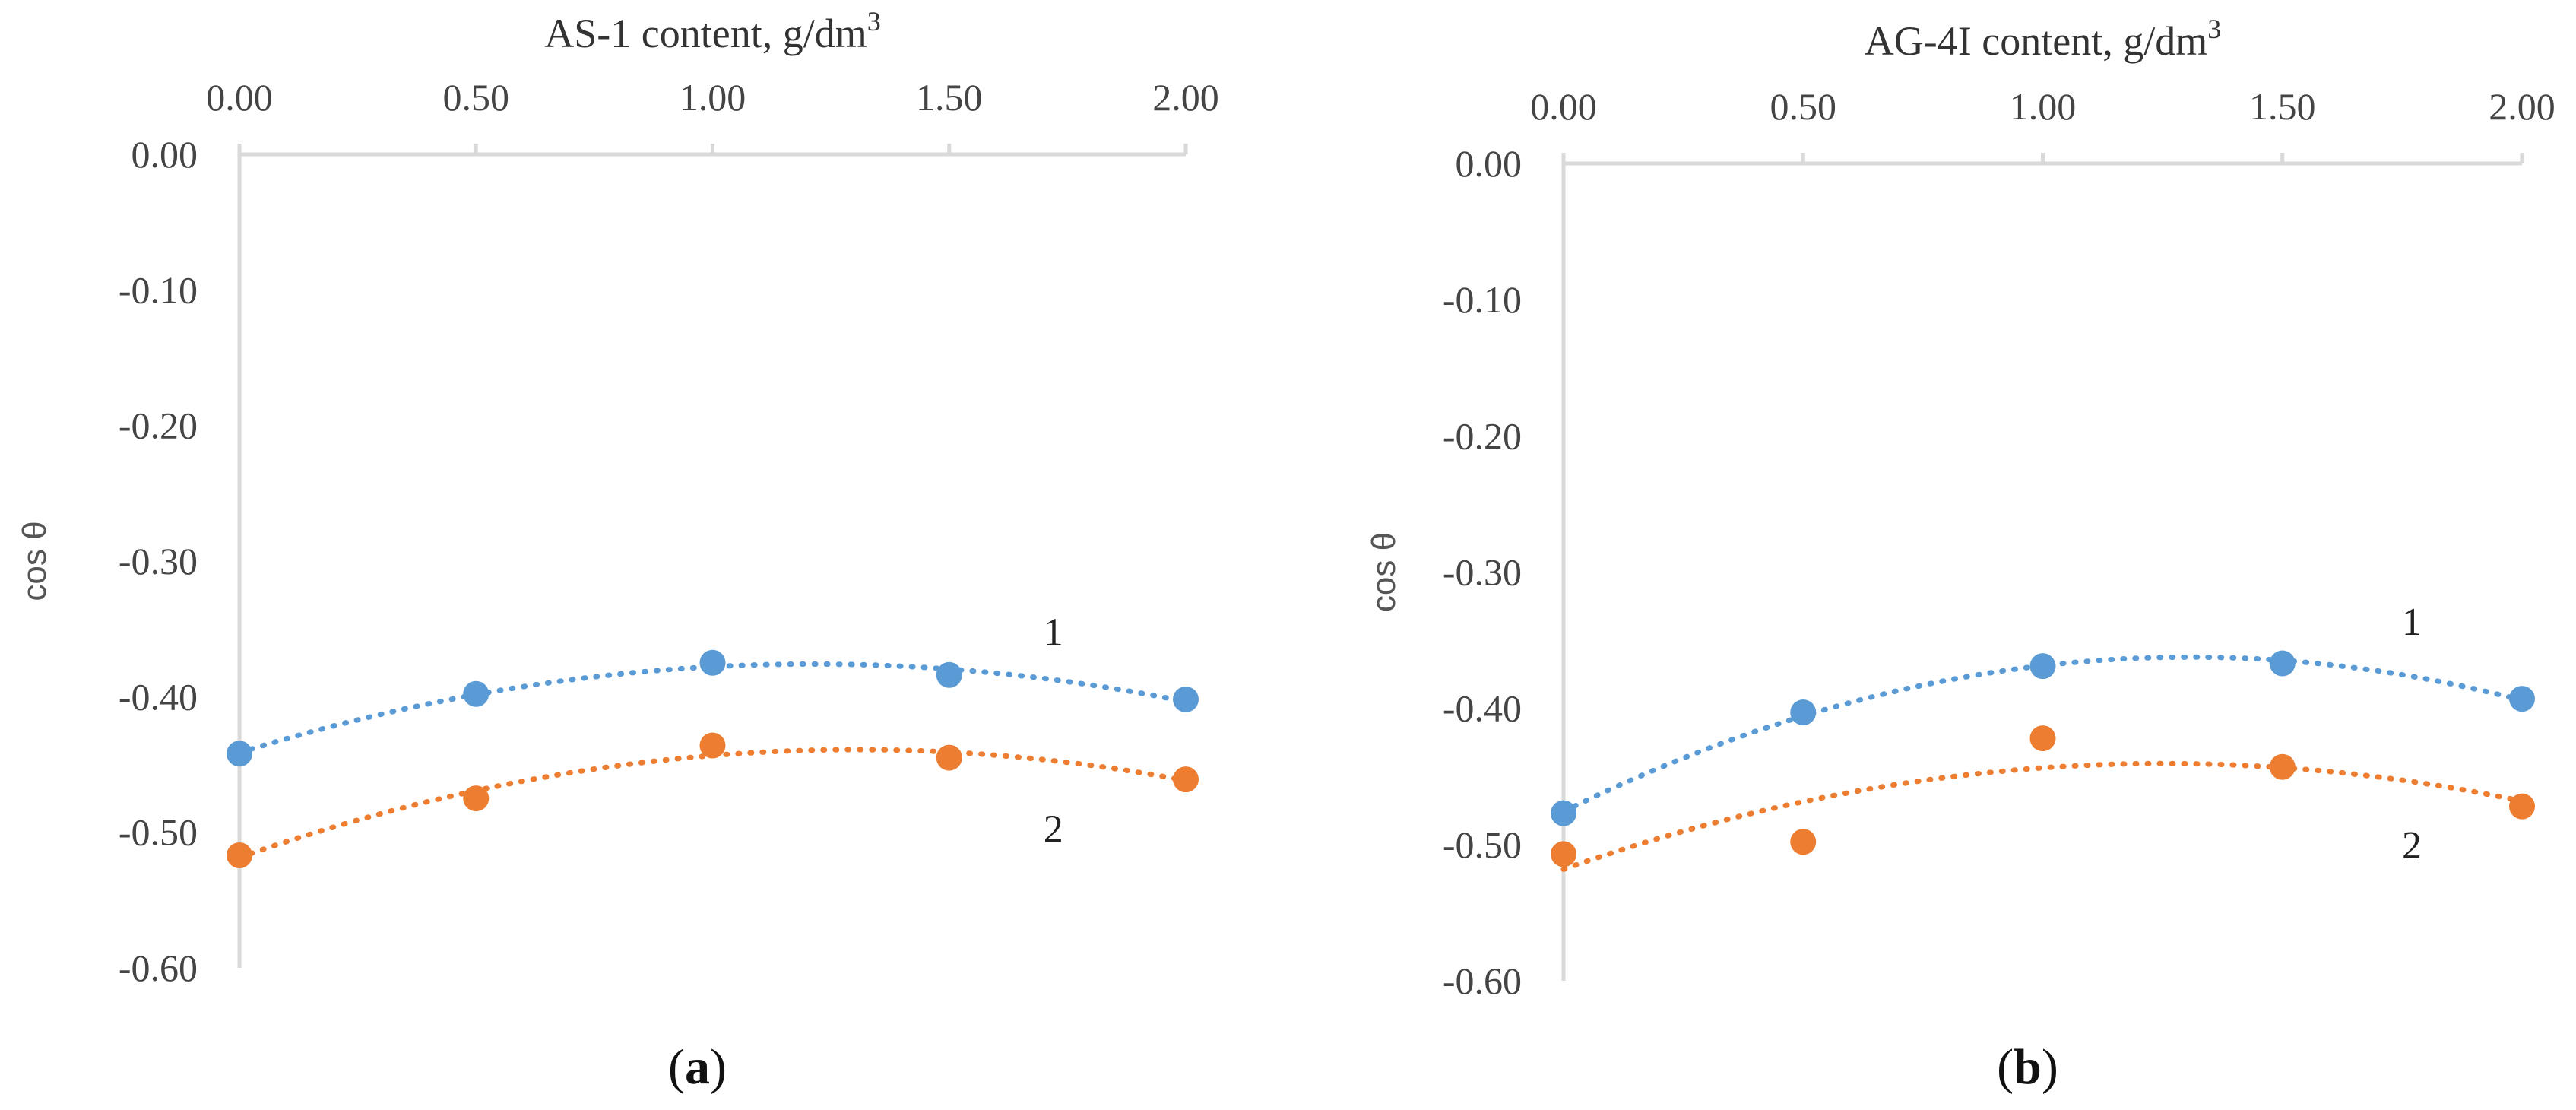 This screenshot has height=1110, width=2576. I want to click on x-axis-title-text: AS-1 content, g/dm, so click(705, 34).